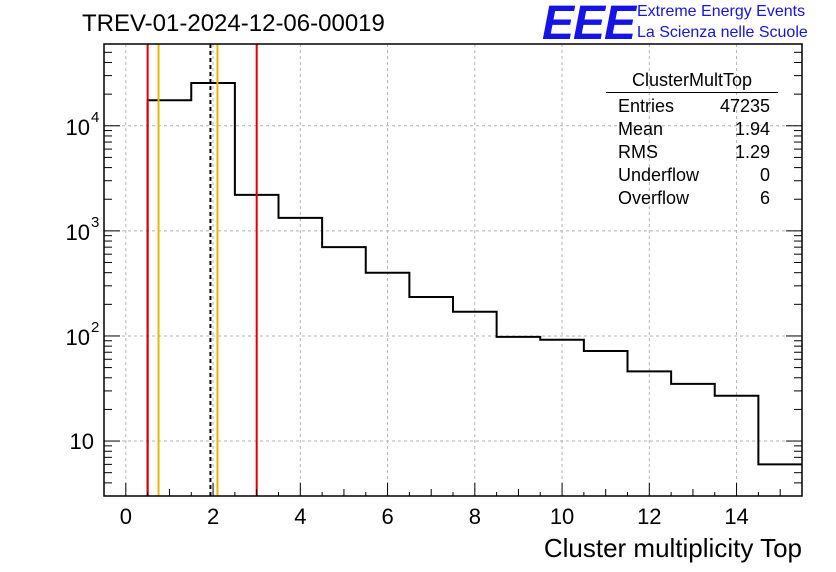 The image size is (836, 572). Describe the element at coordinates (764, 175) in the screenshot. I see `stats-value: 0` at that location.